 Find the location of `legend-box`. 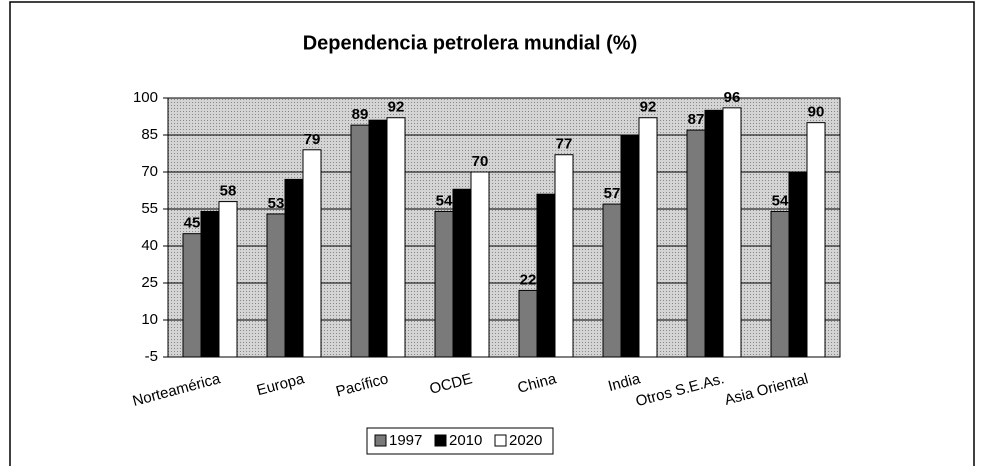

legend-box is located at coordinates (460, 441).